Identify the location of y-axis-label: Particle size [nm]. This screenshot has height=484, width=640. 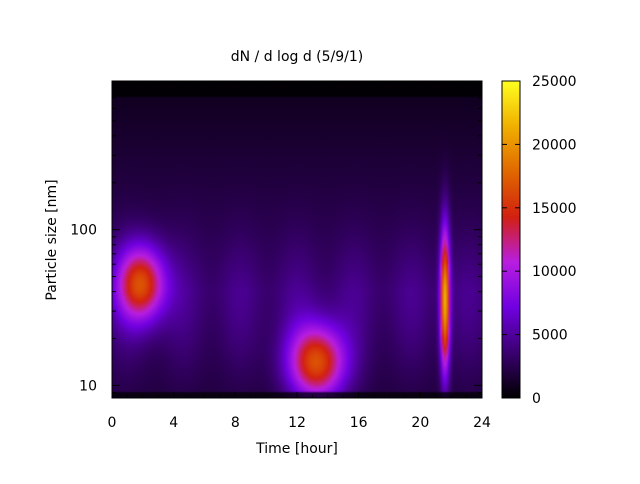
(52, 239).